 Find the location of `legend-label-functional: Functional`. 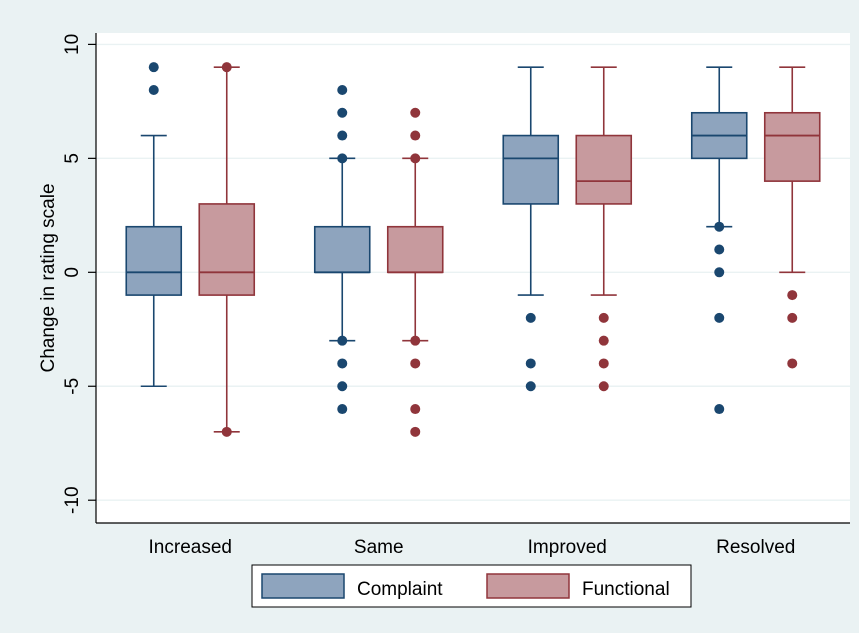

legend-label-functional: Functional is located at coordinates (626, 589).